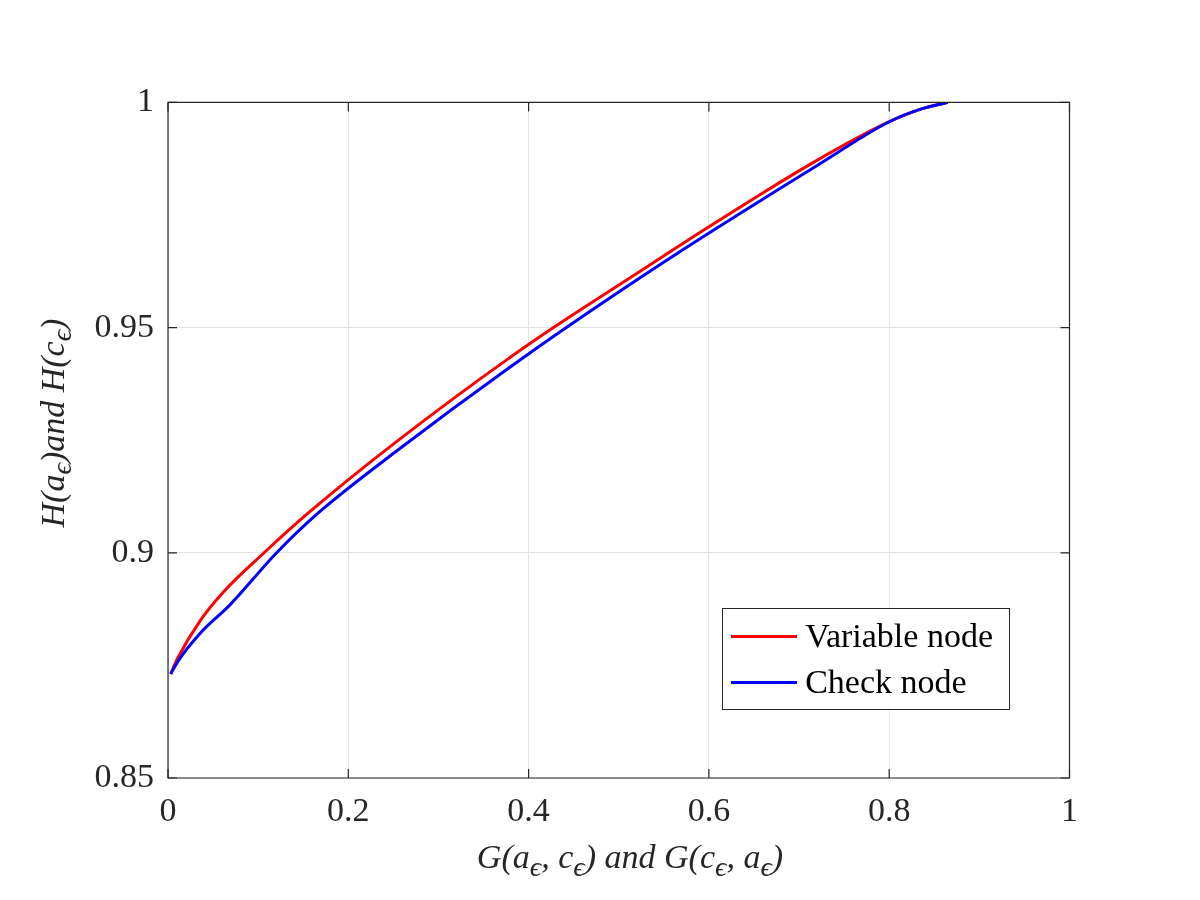 The width and height of the screenshot is (1200, 900). What do you see at coordinates (1069, 810) in the screenshot?
I see `x-tick-label: 1` at bounding box center [1069, 810].